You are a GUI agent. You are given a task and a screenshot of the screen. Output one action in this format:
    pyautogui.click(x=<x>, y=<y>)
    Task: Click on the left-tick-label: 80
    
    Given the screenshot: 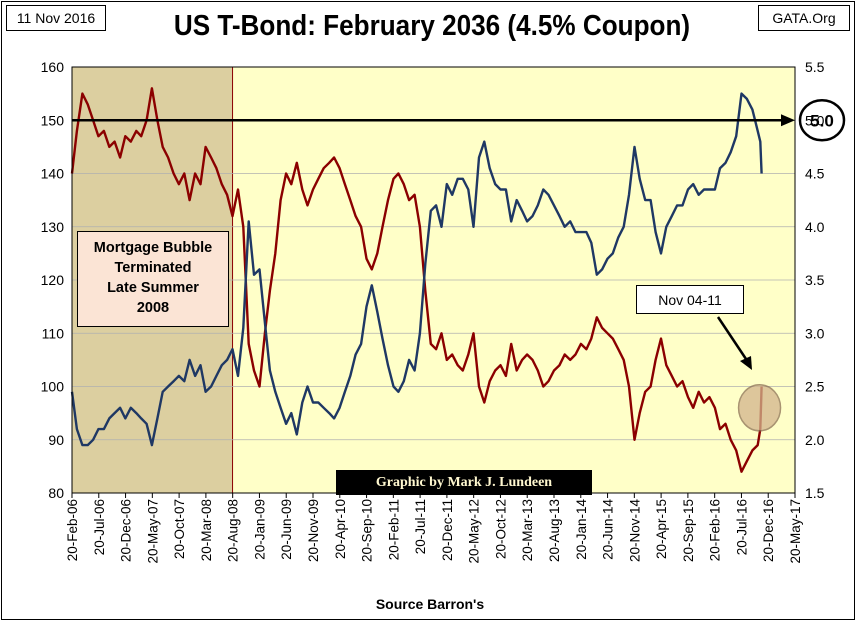 What is the action you would take?
    pyautogui.click(x=56, y=493)
    